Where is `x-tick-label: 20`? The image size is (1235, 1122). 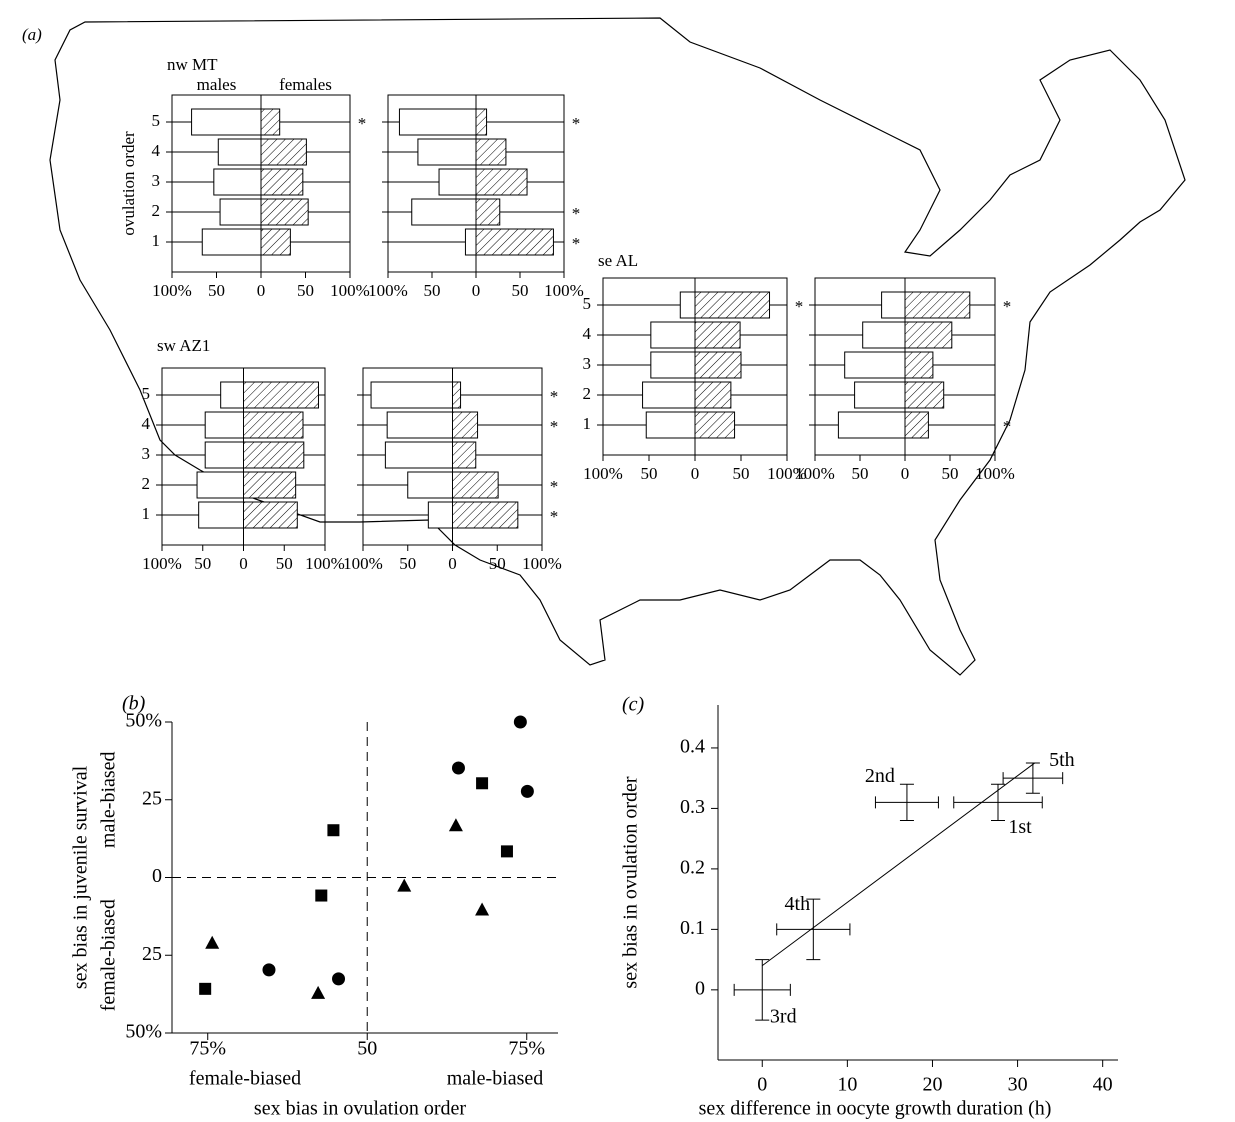 x-tick-label: 20 is located at coordinates (932, 1085).